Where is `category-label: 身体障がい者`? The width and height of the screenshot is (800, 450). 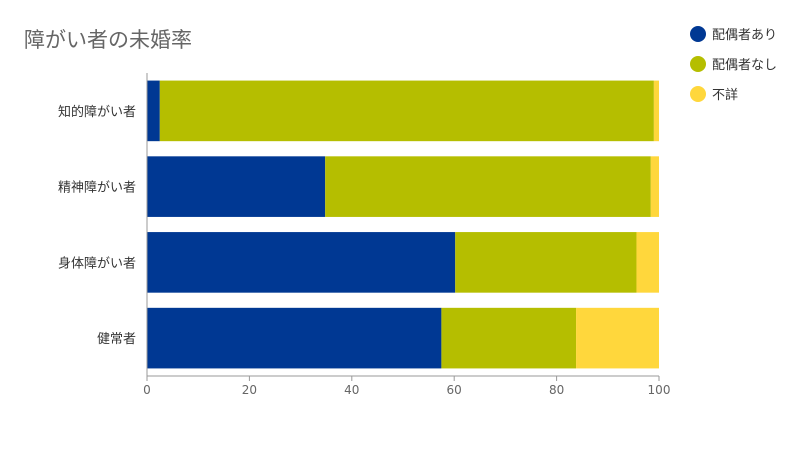 category-label: 身体障がい者 is located at coordinates (97, 263).